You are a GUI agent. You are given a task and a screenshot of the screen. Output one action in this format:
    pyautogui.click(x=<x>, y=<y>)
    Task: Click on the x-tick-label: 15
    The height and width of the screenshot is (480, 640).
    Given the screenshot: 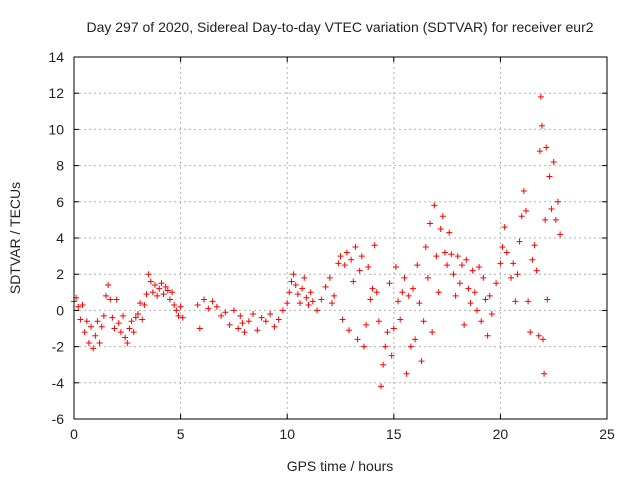 What is the action you would take?
    pyautogui.click(x=394, y=434)
    